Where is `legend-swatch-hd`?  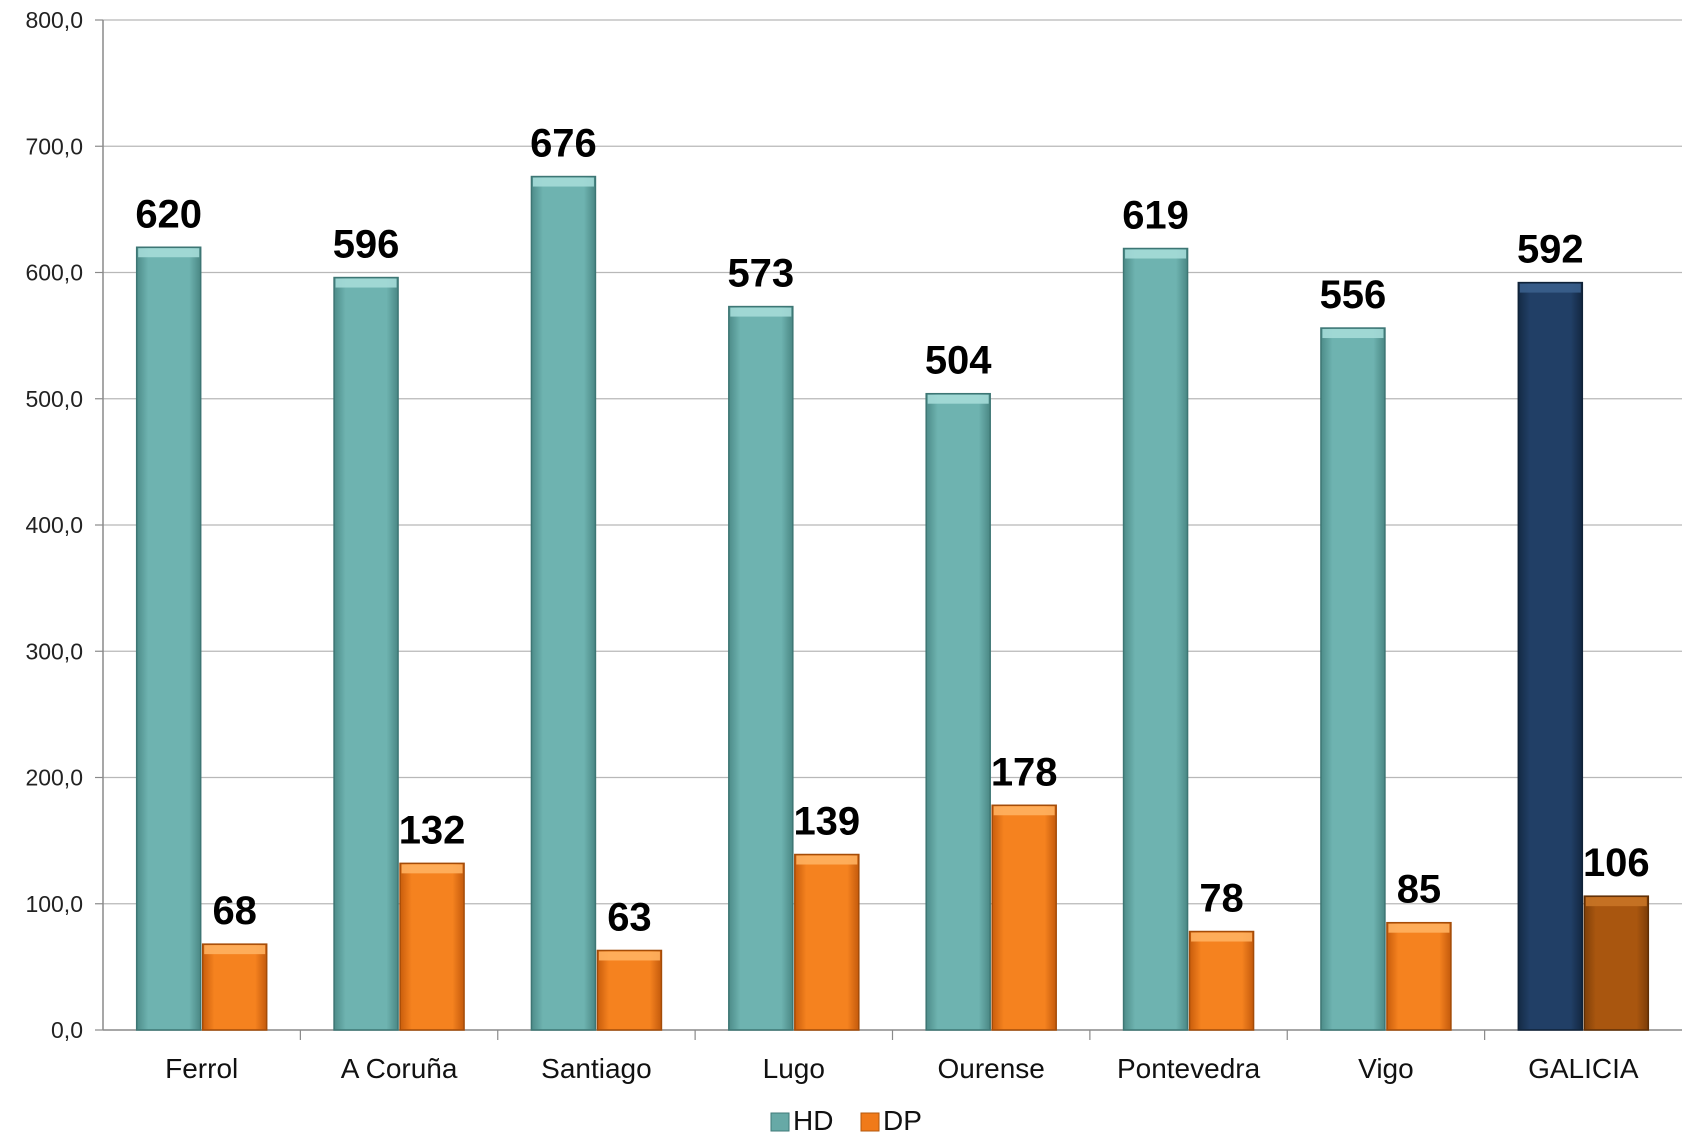 legend-swatch-hd is located at coordinates (780, 1122).